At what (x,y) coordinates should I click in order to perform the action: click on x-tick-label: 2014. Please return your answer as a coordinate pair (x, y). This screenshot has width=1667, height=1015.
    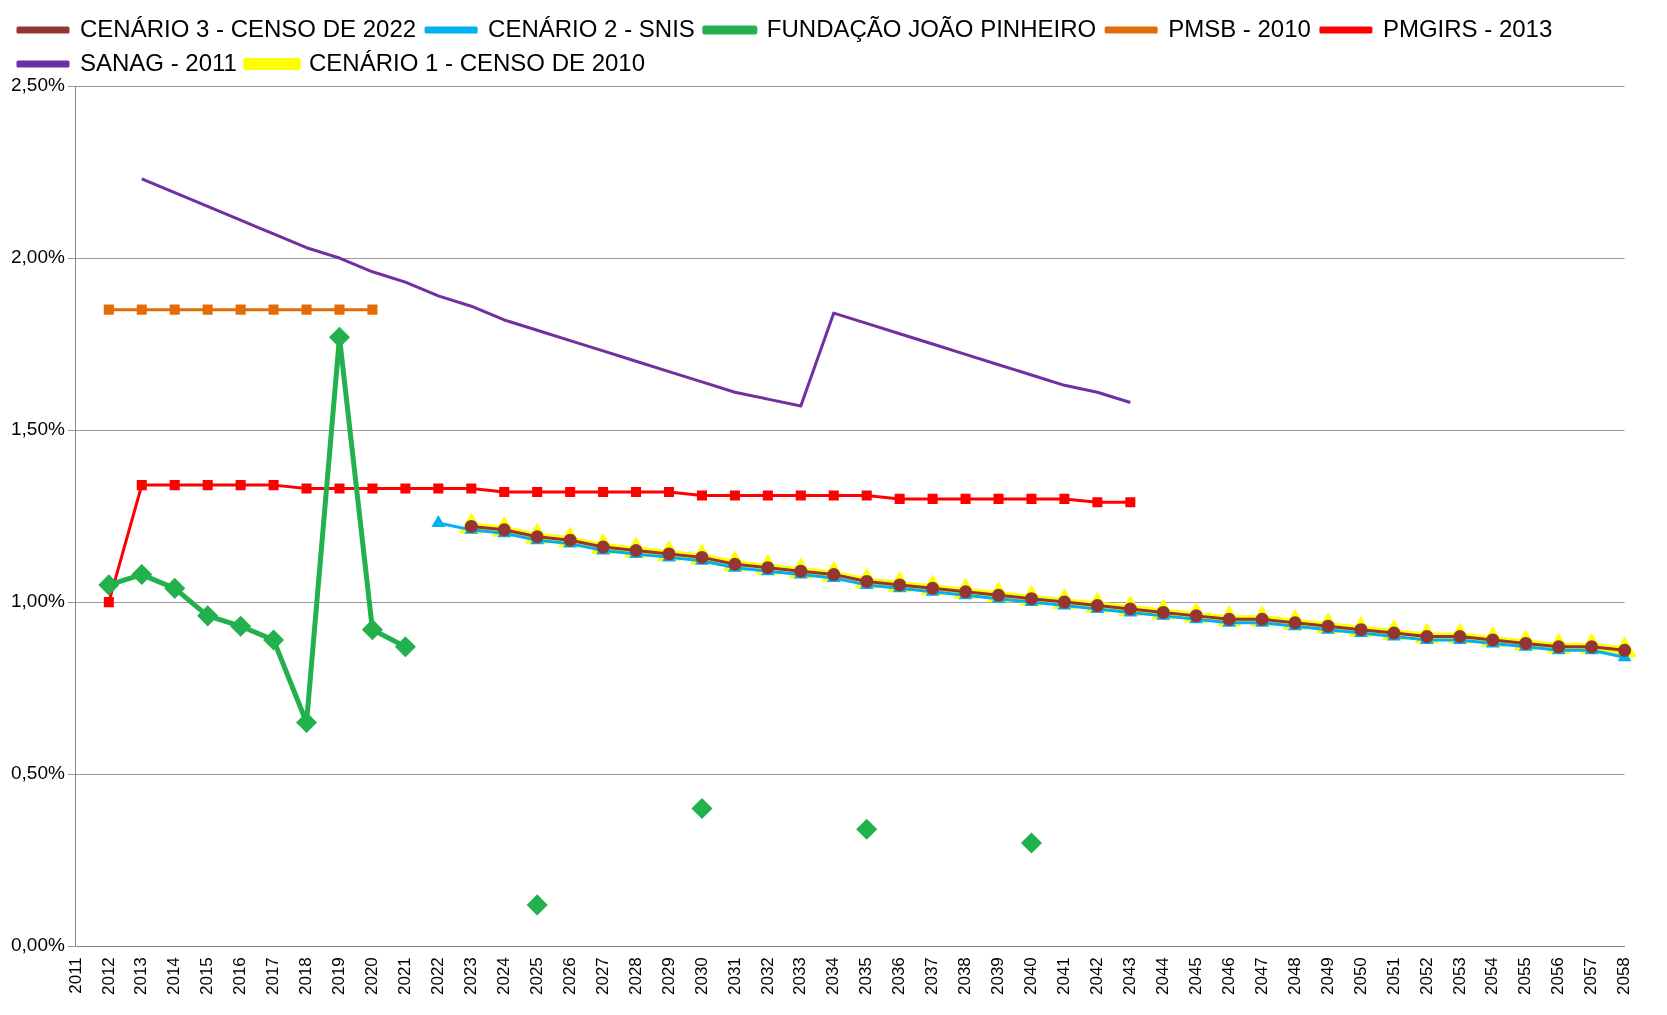
    Looking at the image, I should click on (174, 976).